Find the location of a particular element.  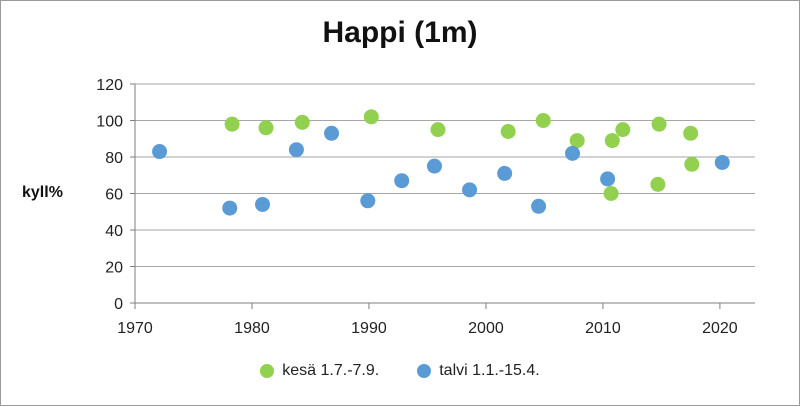

y-tick-label-120: 120 is located at coordinates (109, 85).